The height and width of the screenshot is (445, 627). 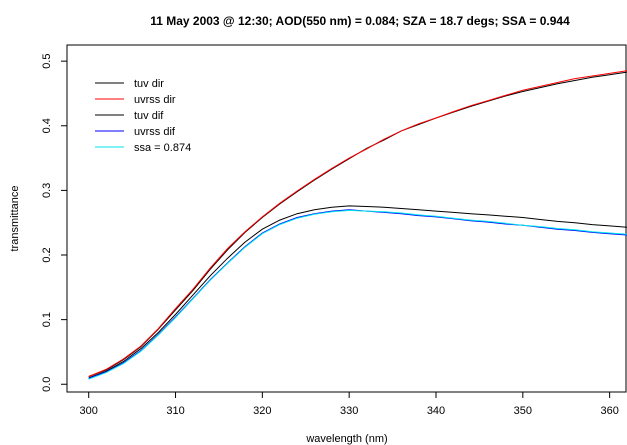 What do you see at coordinates (47, 125) in the screenshot?
I see `y-tick-label-0.4: 0.4` at bounding box center [47, 125].